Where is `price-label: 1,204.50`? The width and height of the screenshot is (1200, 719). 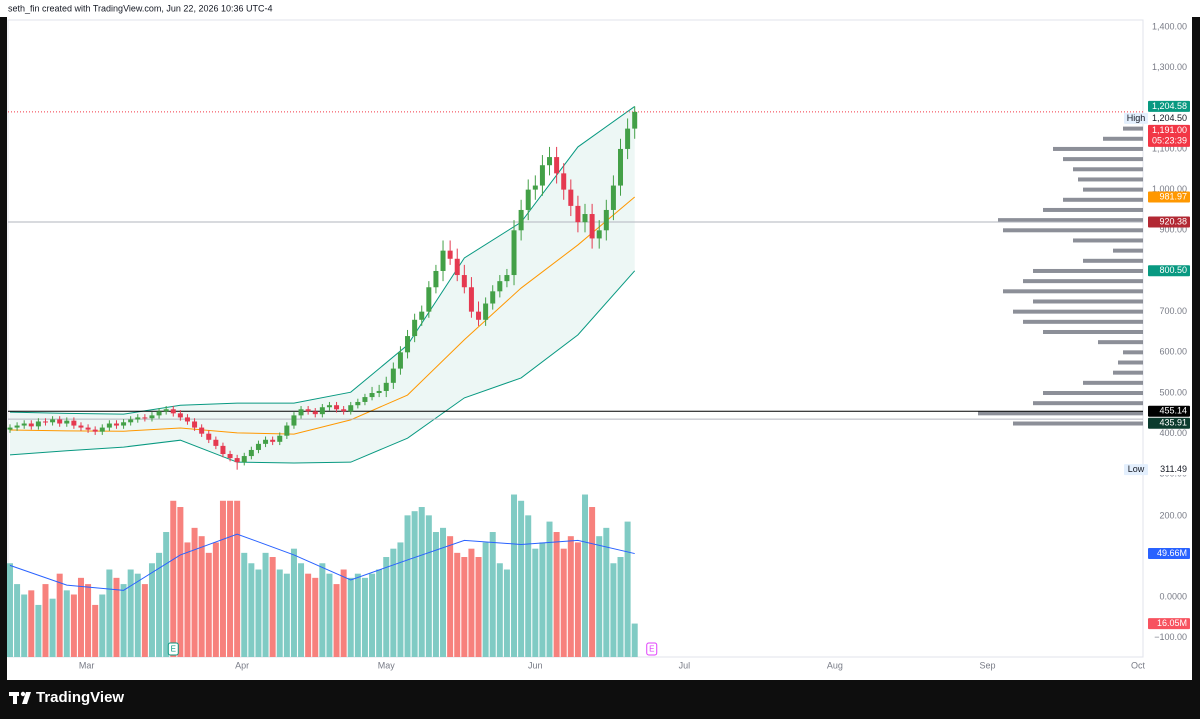 price-label: 1,204.50 is located at coordinates (1169, 118).